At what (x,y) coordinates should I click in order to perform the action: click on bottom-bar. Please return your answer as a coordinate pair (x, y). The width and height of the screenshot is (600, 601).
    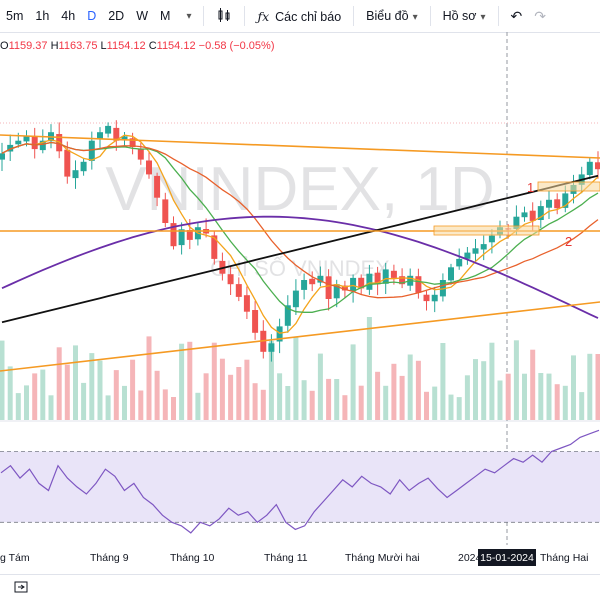
    Looking at the image, I should click on (300, 587).